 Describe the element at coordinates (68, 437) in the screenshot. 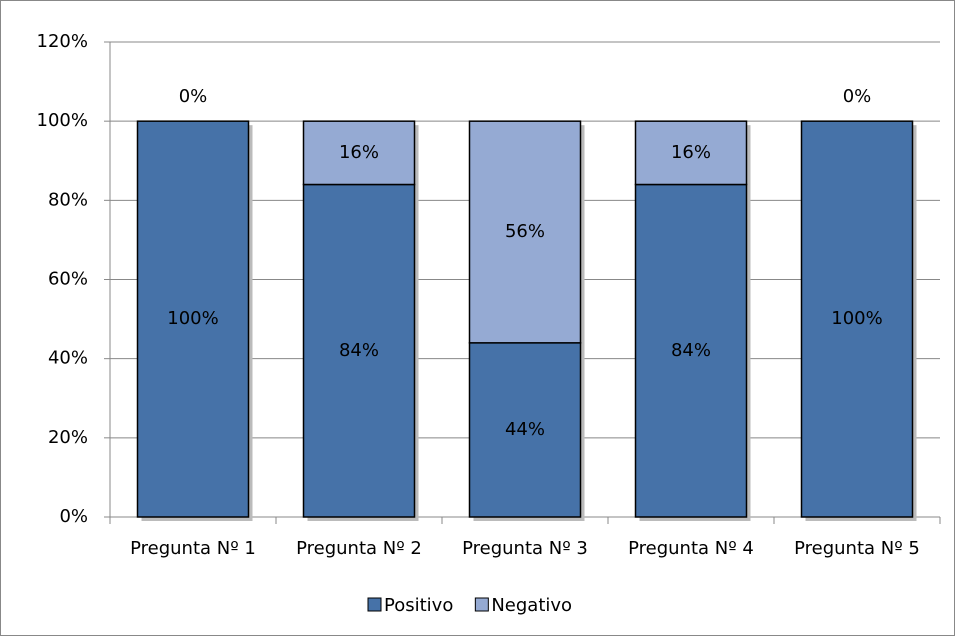

I see `y-tick-label: 20%` at that location.